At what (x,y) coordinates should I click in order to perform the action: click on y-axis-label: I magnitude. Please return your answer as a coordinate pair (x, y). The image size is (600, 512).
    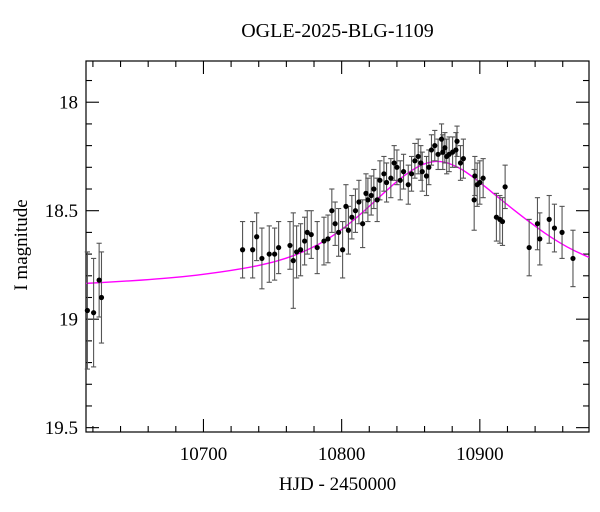
    Looking at the image, I should click on (21, 245).